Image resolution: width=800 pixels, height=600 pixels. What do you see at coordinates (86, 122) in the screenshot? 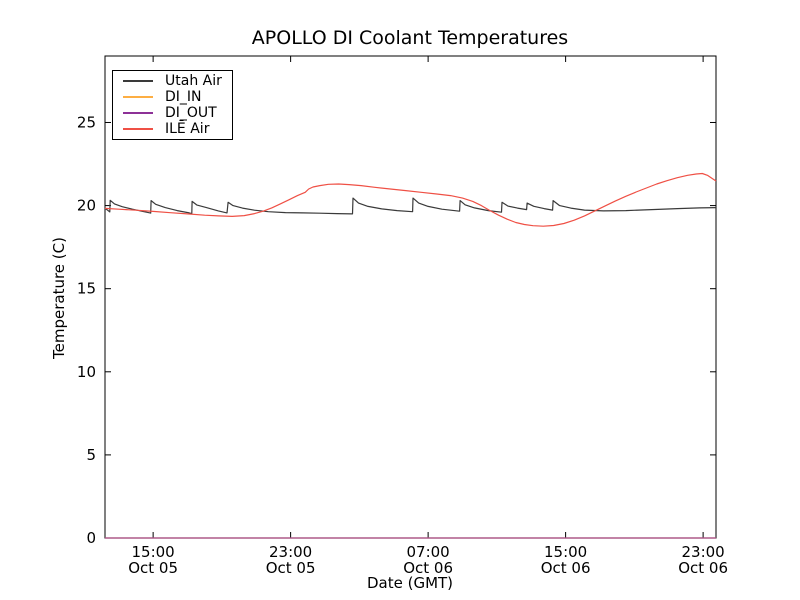
I see `y-tick-label: 25` at bounding box center [86, 122].